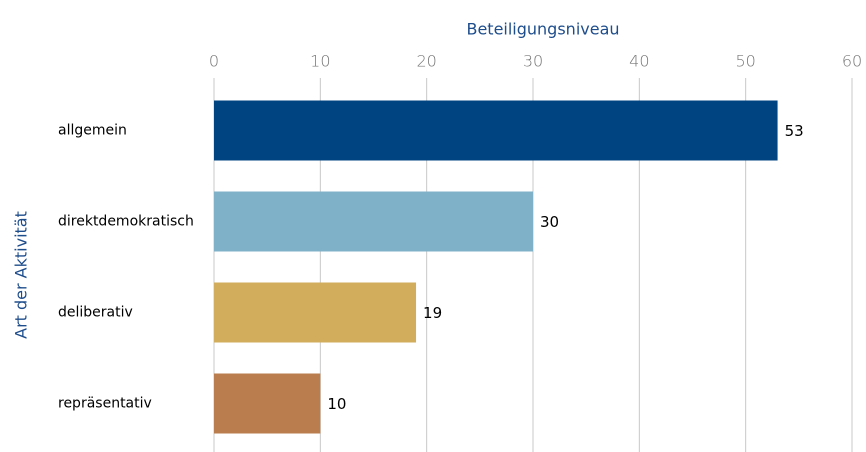 The height and width of the screenshot is (452, 866). I want to click on y-tick-label: allgemein, so click(92, 131).